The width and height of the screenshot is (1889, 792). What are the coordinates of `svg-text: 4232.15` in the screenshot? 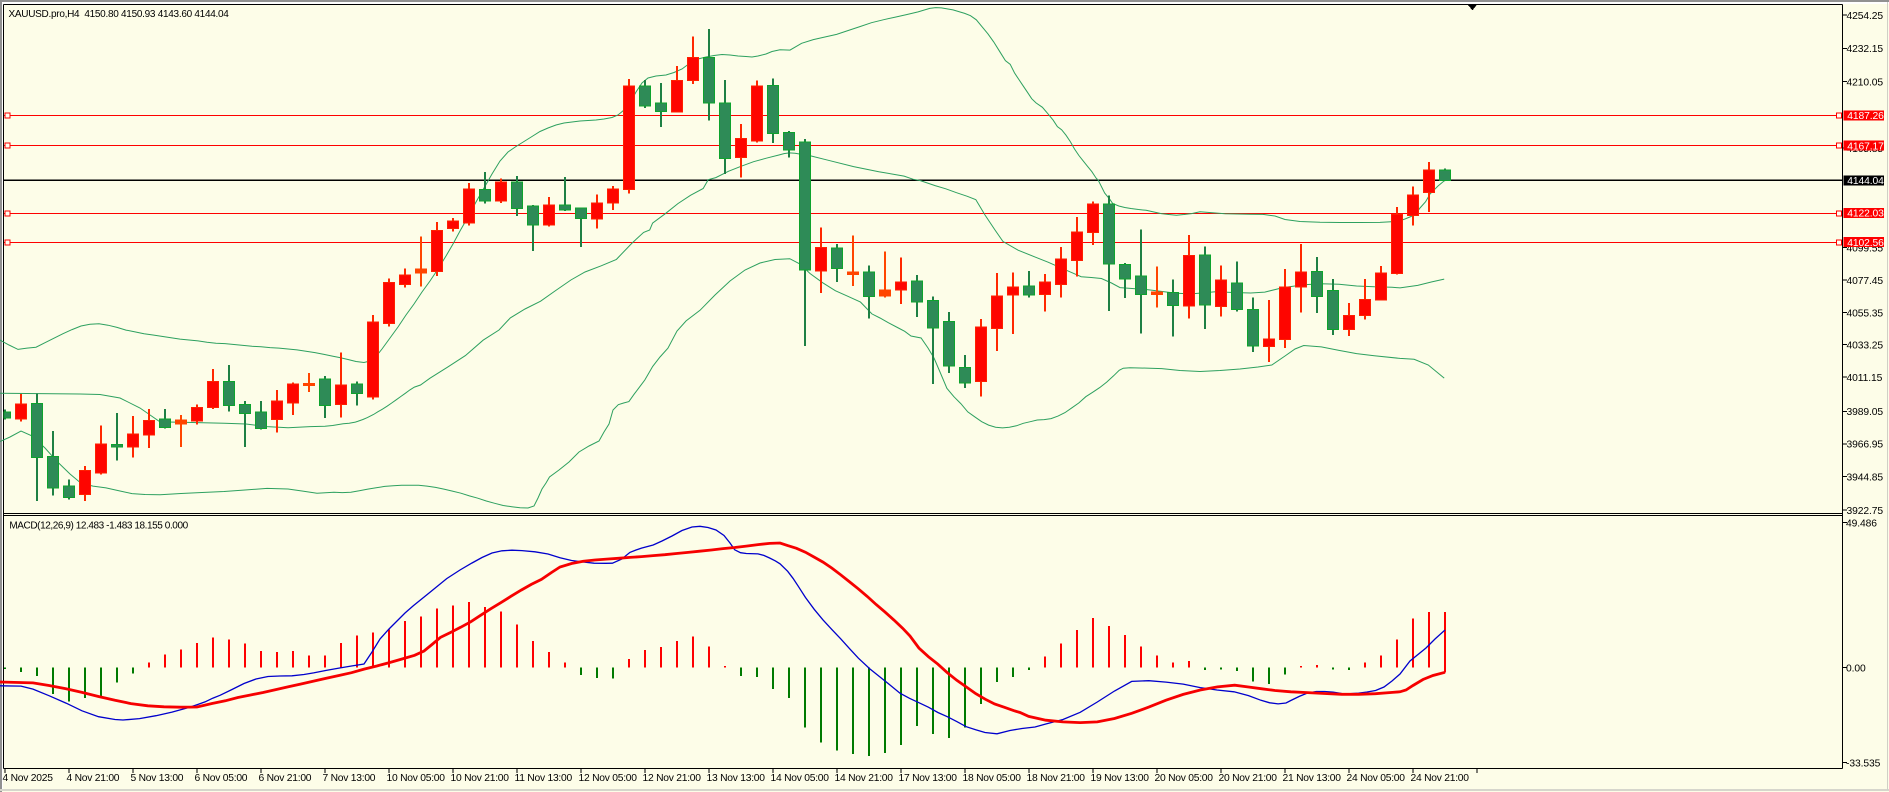 It's located at (1865, 49).